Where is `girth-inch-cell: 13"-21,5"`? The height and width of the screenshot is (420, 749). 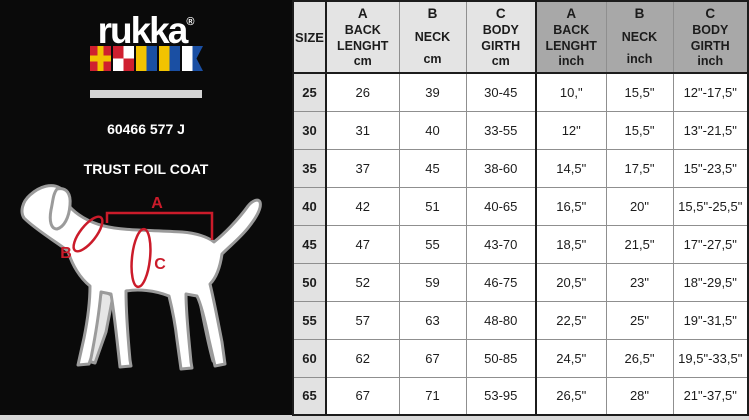
girth-inch-cell: 13"-21,5" is located at coordinates (710, 130).